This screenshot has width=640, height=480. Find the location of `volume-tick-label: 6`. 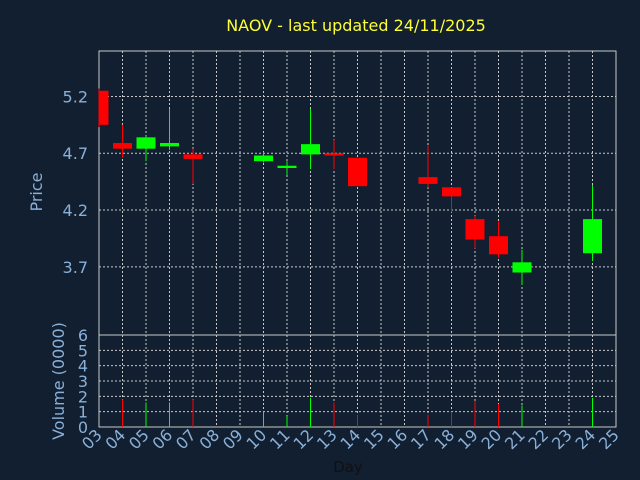

volume-tick-label: 6 is located at coordinates (83, 335).